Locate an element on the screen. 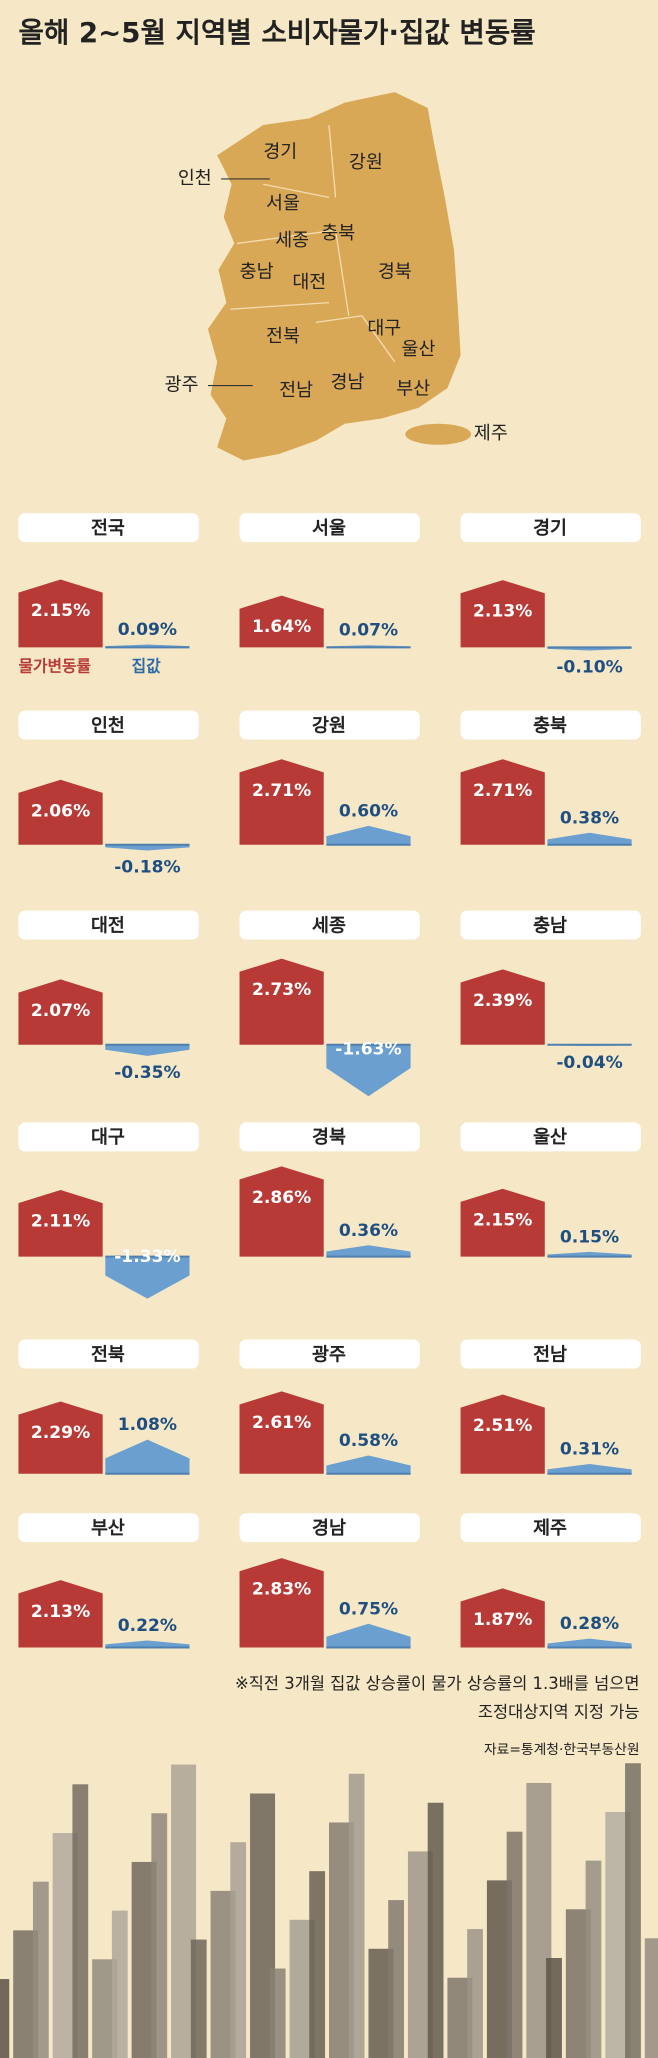 The height and width of the screenshot is (2058, 658). map-label: 부산 is located at coordinates (413, 388).